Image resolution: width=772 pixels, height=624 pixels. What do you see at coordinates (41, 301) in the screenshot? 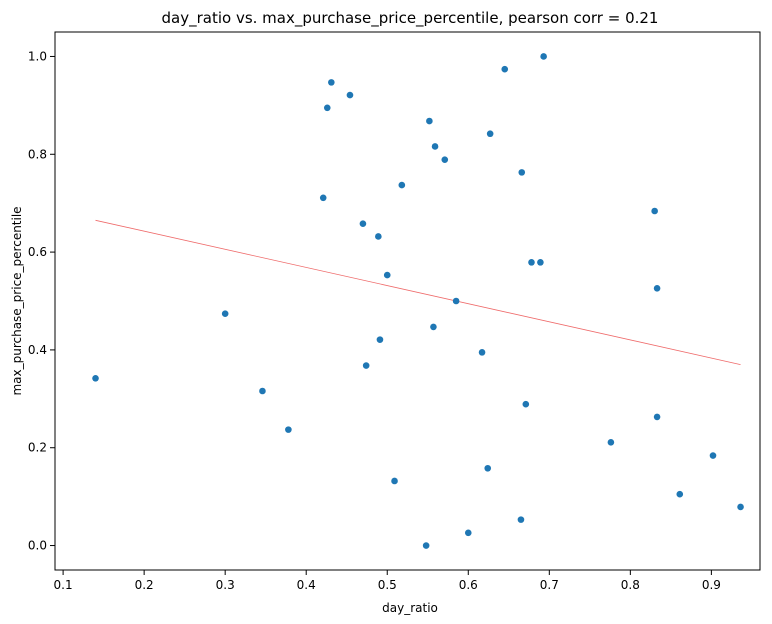
I see `y-axis-ticks: 0.0 0.2 0.4 0.6 0.8 1.0` at bounding box center [41, 301].